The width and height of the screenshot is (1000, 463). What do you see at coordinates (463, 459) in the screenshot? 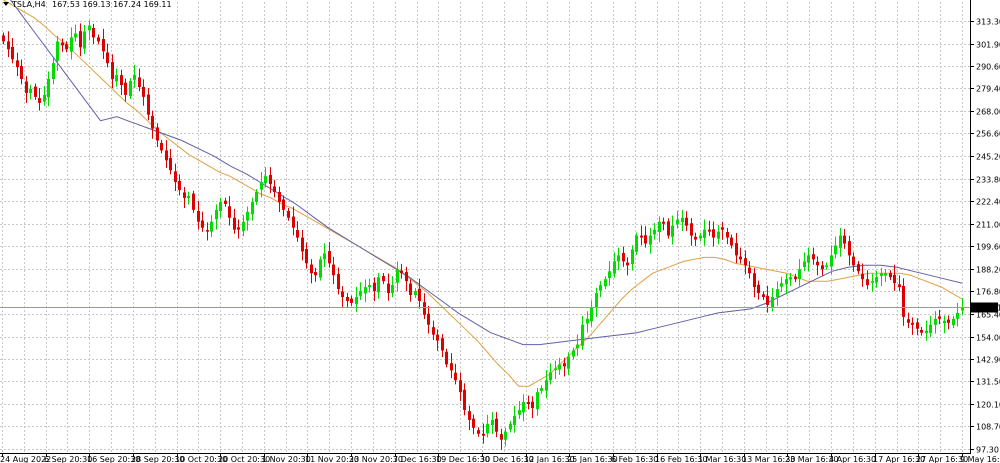
I see `x-tick-label: 19 Dec 16:30` at bounding box center [463, 459].